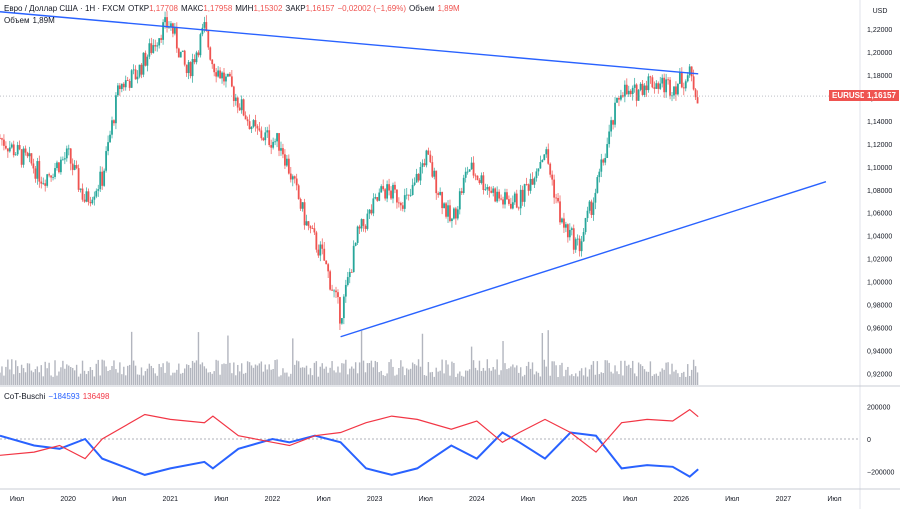  I want to click on time-tick-label: Июл, so click(630, 499).